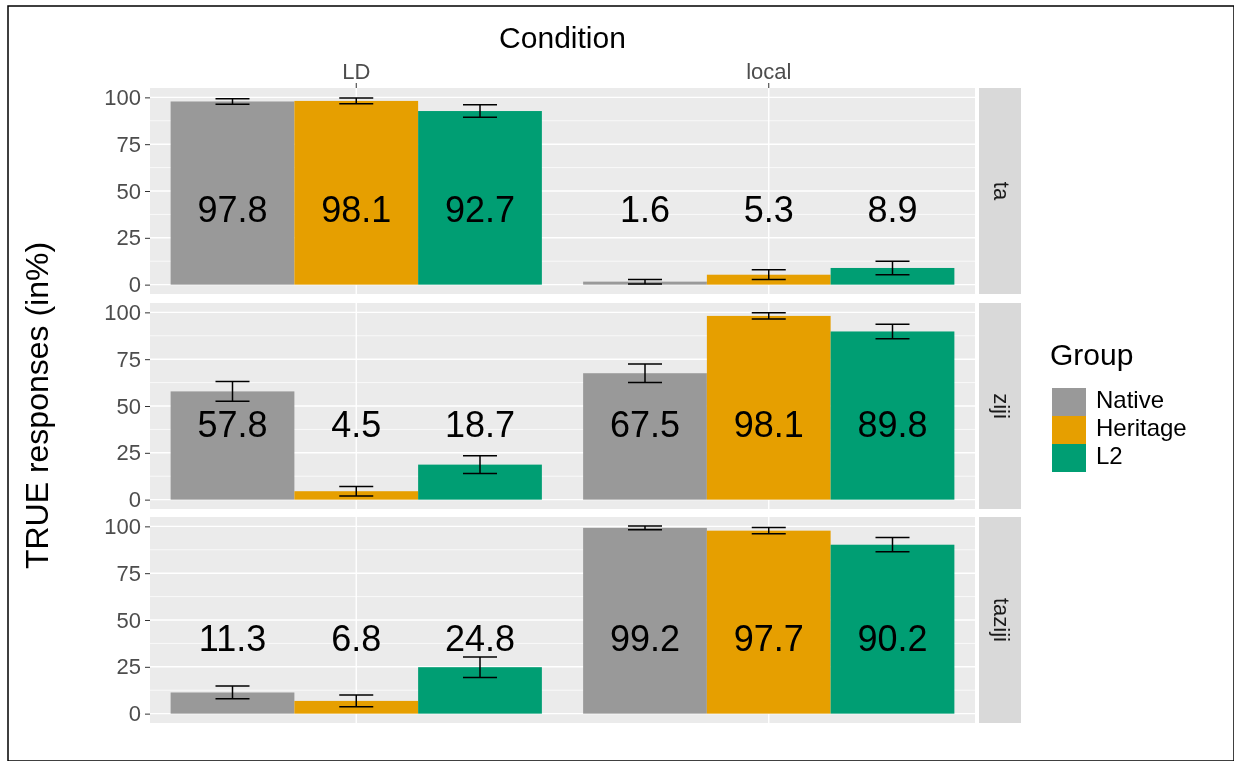  What do you see at coordinates (1002, 406) in the screenshot?
I see `text: ziji` at bounding box center [1002, 406].